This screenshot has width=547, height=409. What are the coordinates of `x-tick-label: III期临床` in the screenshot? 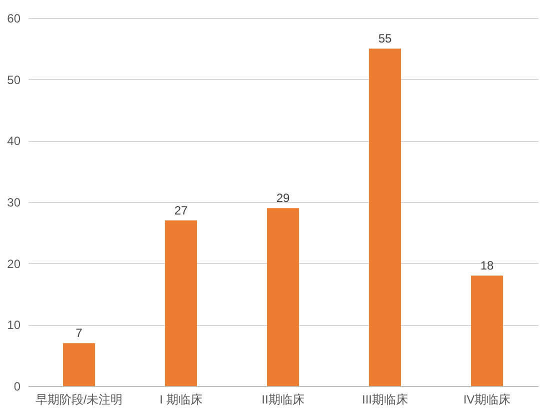 It's located at (385, 399).